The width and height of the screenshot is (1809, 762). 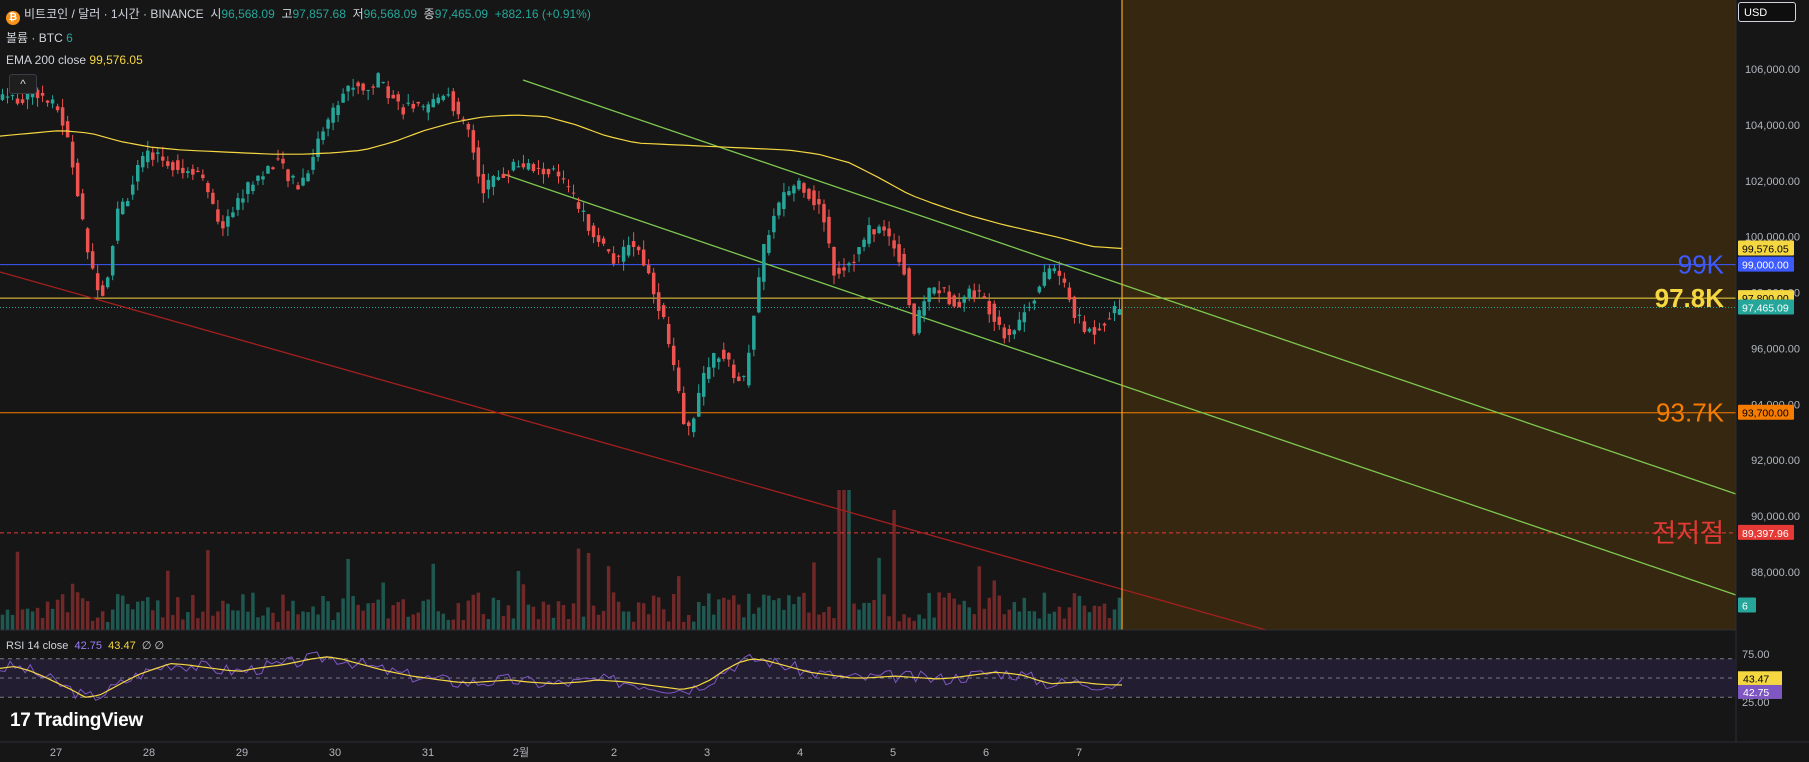 I want to click on rsi-legend: RSI 14 close 42.75 43.47 ∅ ∅, so click(x=85, y=645).